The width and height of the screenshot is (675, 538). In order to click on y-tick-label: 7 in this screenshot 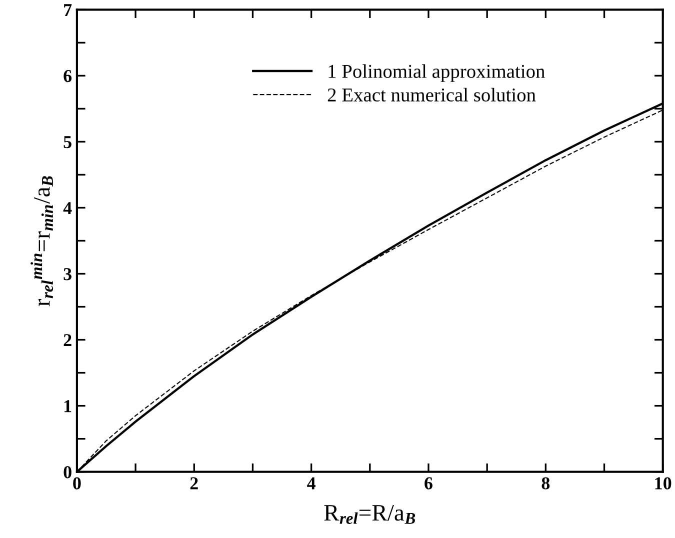, I will do `click(68, 10)`.